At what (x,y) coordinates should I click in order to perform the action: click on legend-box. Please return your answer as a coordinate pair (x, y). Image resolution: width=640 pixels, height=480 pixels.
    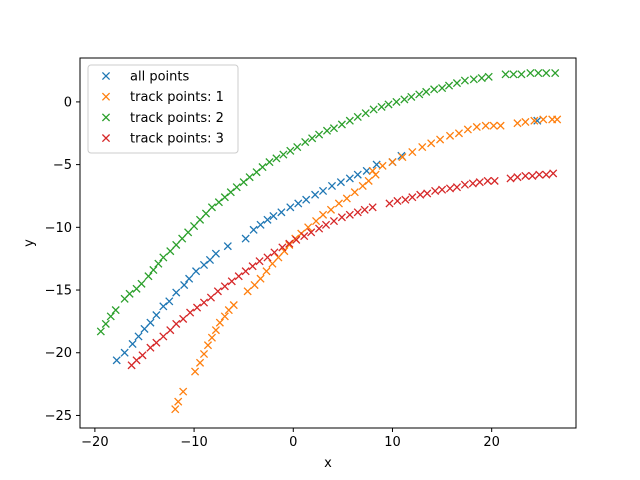
    Looking at the image, I should click on (163, 109).